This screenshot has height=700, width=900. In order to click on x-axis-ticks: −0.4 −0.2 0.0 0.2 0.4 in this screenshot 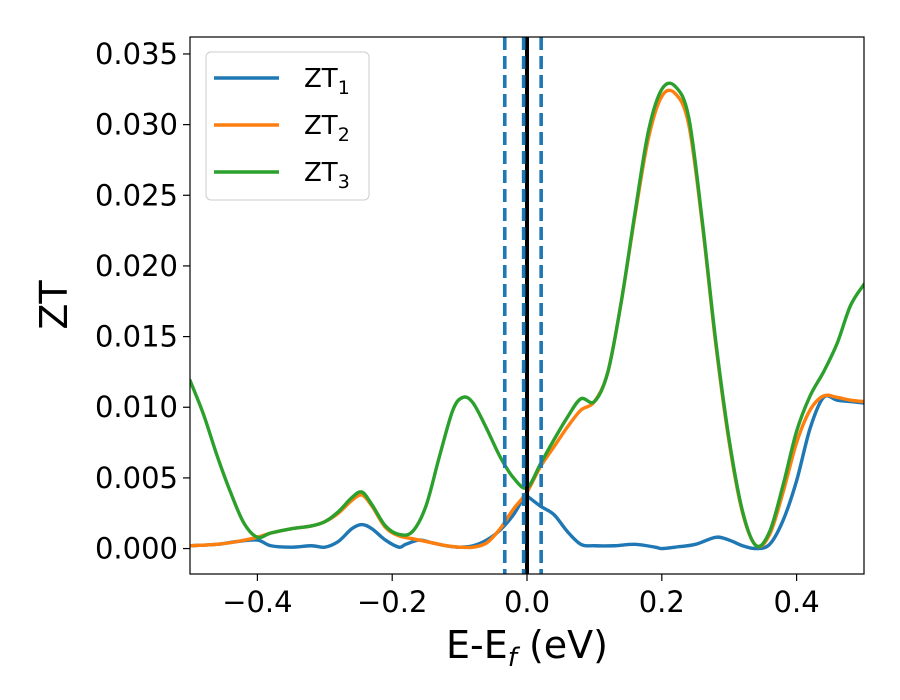, I will do `click(521, 596)`.